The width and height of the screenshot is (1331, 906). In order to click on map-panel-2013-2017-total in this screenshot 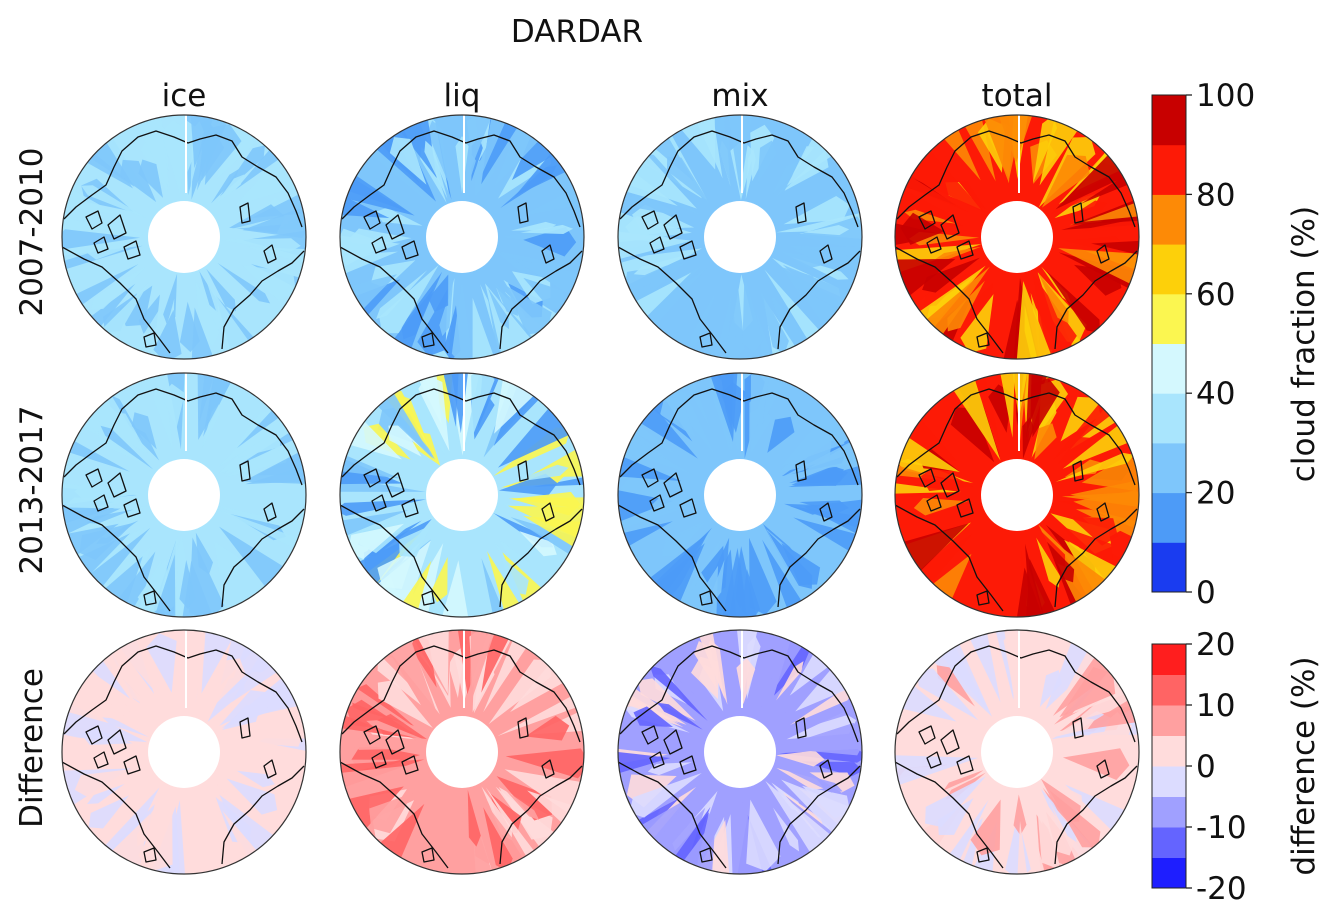, I will do `click(1017, 495)`.